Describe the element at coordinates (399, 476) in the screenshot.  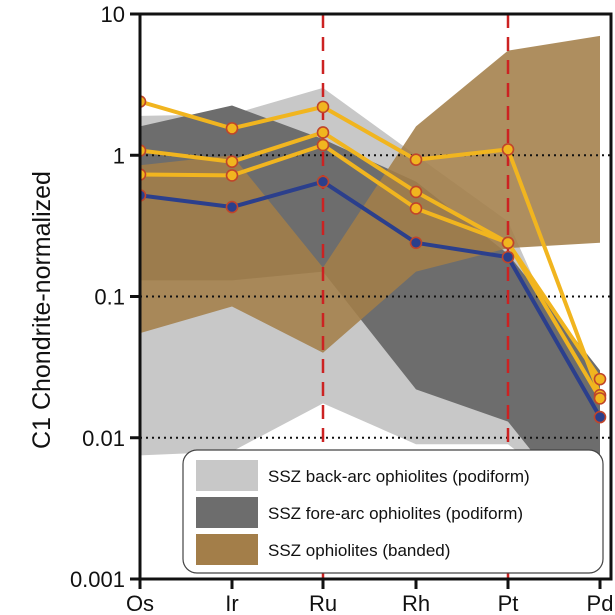
I see `legend-entry-label: SSZ back-arc ophiolites (podiform)` at that location.